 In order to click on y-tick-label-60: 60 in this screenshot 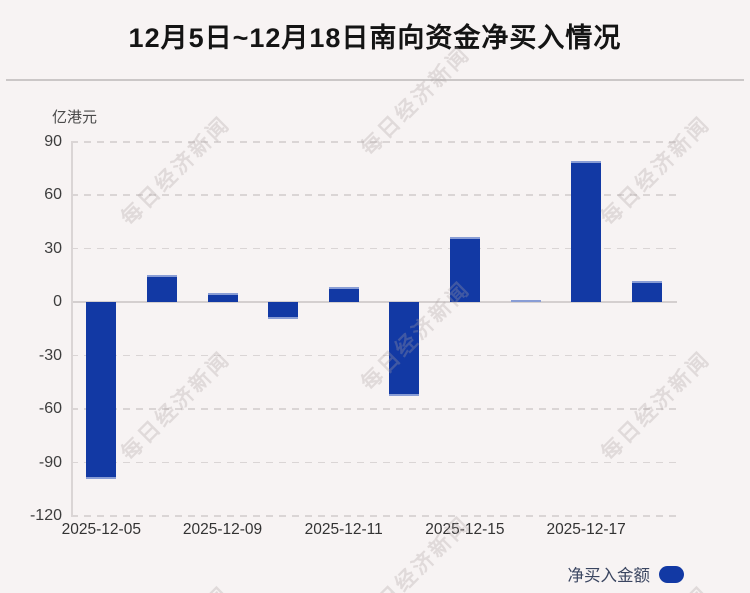, I will do `click(53, 195)`.